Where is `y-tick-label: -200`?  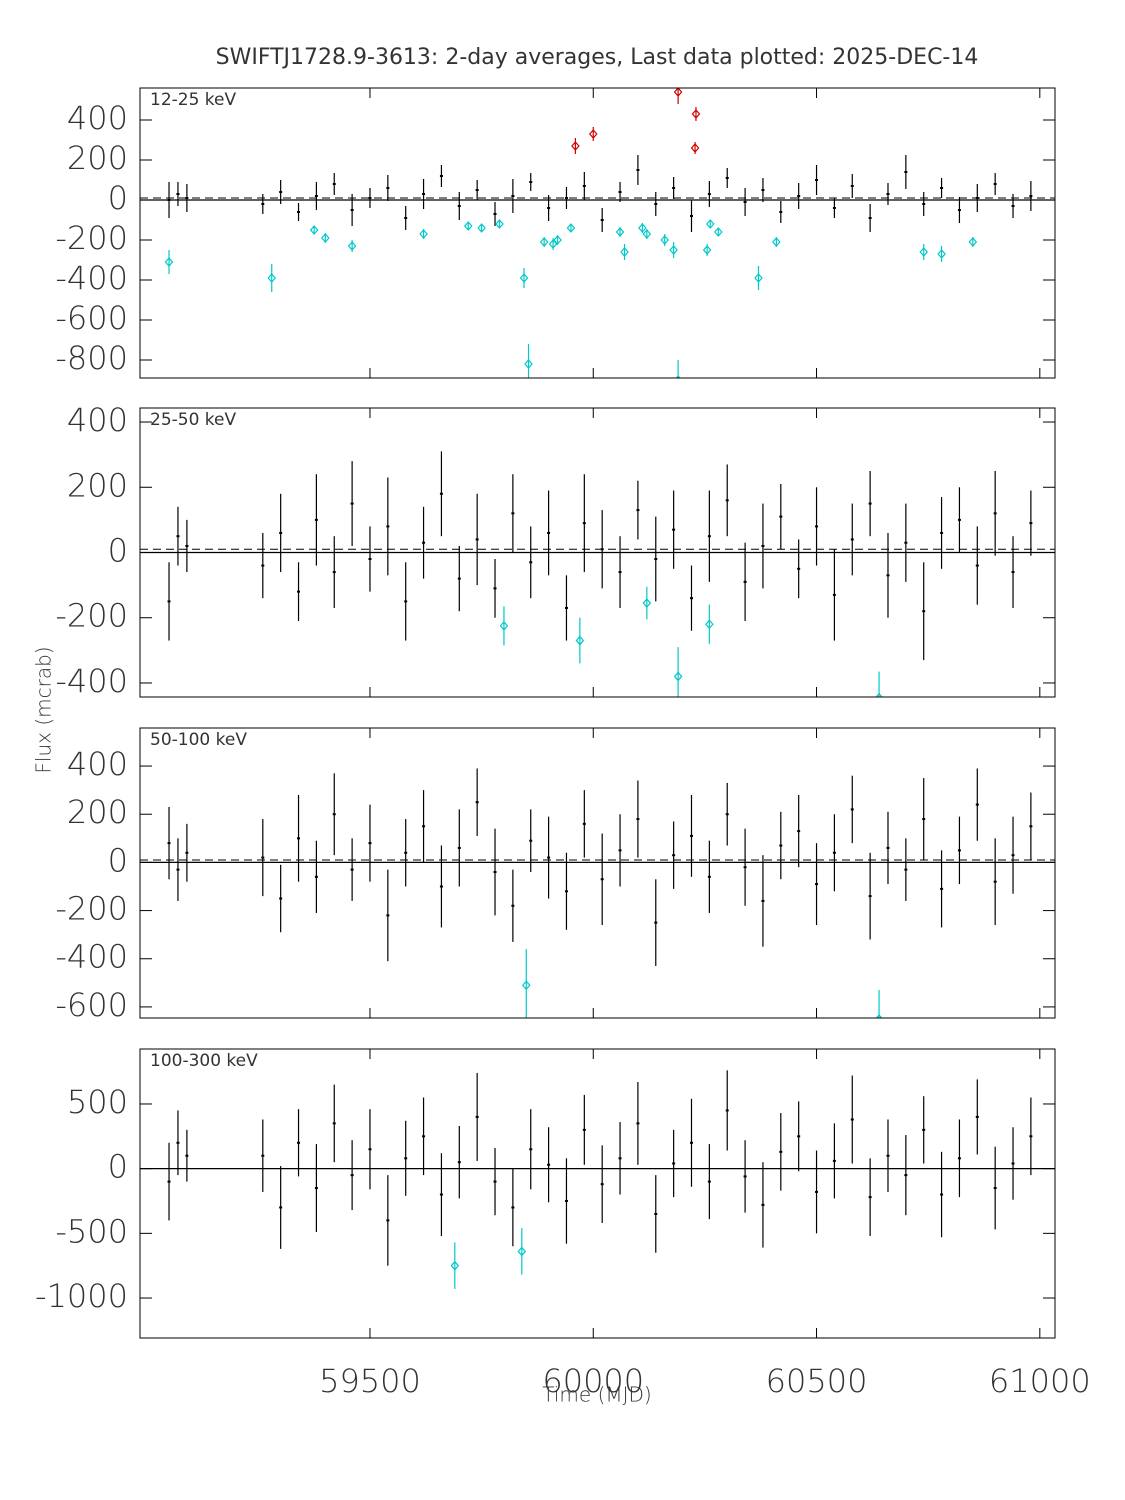
y-tick-label: -200 is located at coordinates (91, 616).